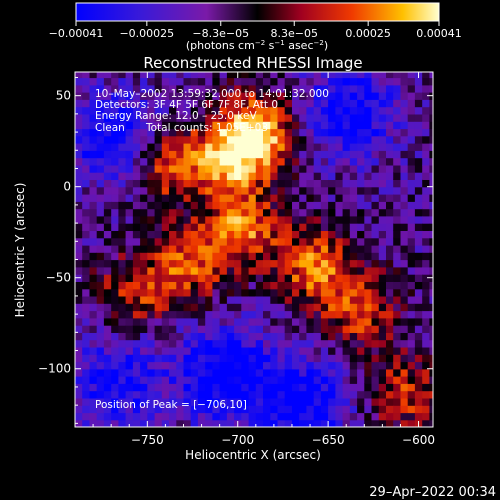  What do you see at coordinates (212, 94) in the screenshot?
I see `annotation-time-range: 10–May–2002 13:59:32.000 to 14:01:32.000` at bounding box center [212, 94].